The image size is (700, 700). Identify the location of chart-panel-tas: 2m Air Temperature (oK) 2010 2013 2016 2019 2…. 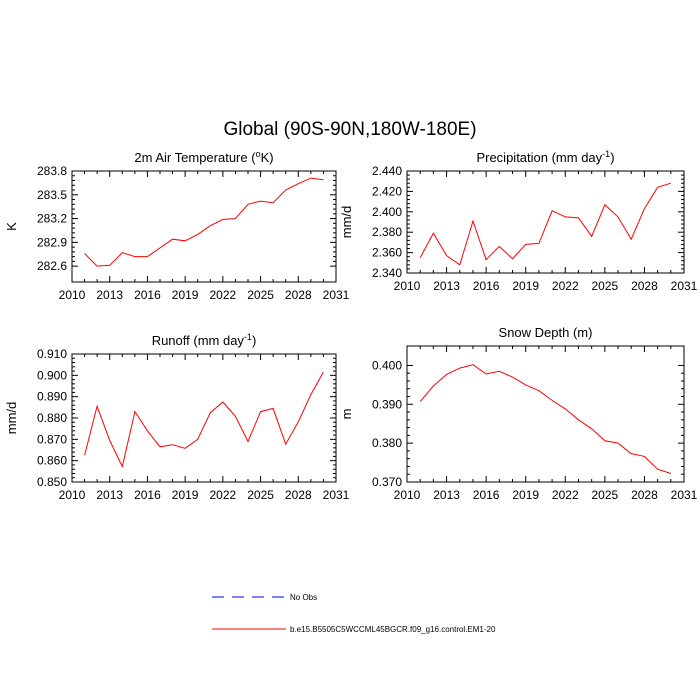
(177, 225).